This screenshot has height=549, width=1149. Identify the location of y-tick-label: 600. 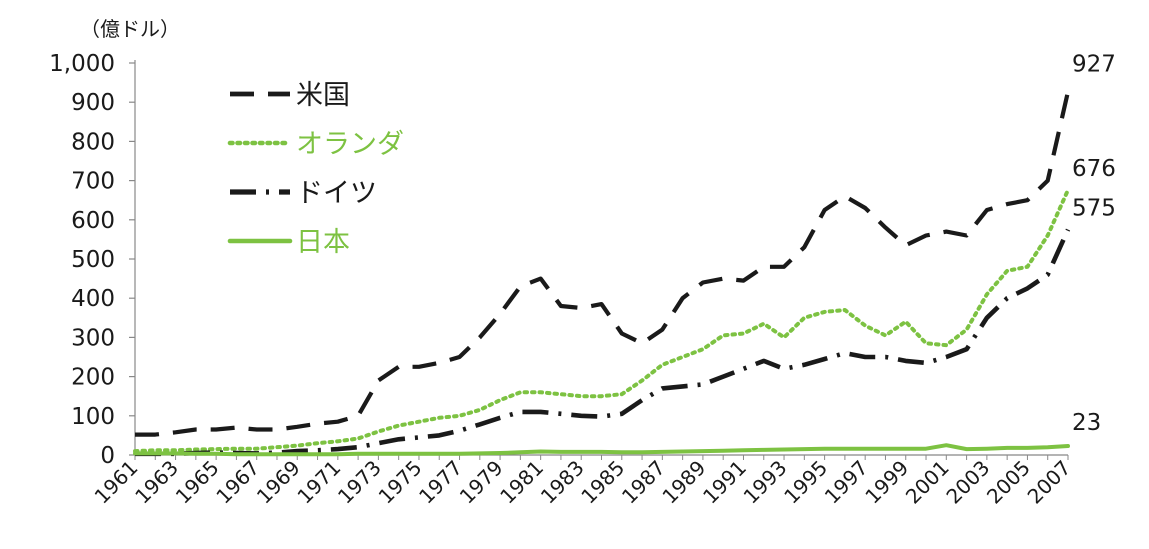
(93, 221).